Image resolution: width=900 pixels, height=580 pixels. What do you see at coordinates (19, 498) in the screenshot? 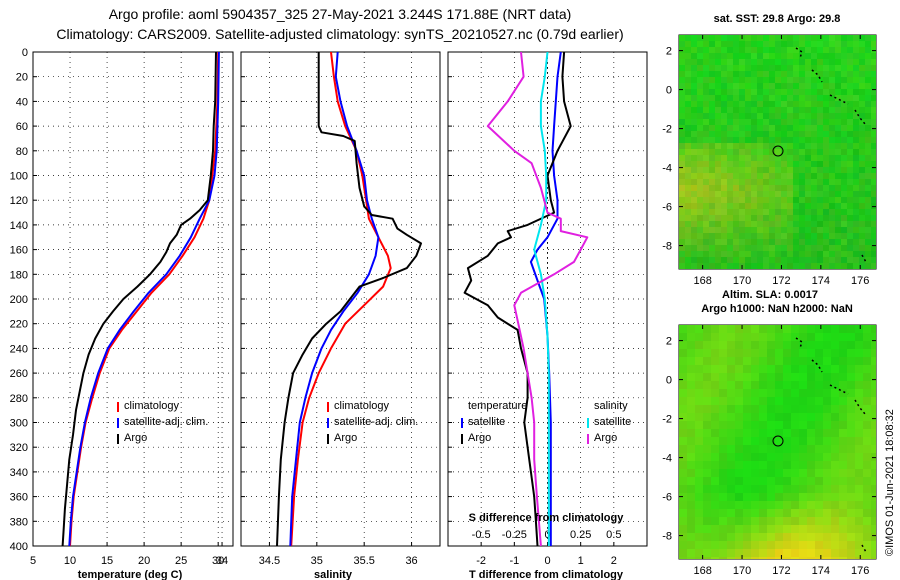
I see `depth-tick-label: 360` at bounding box center [19, 498].